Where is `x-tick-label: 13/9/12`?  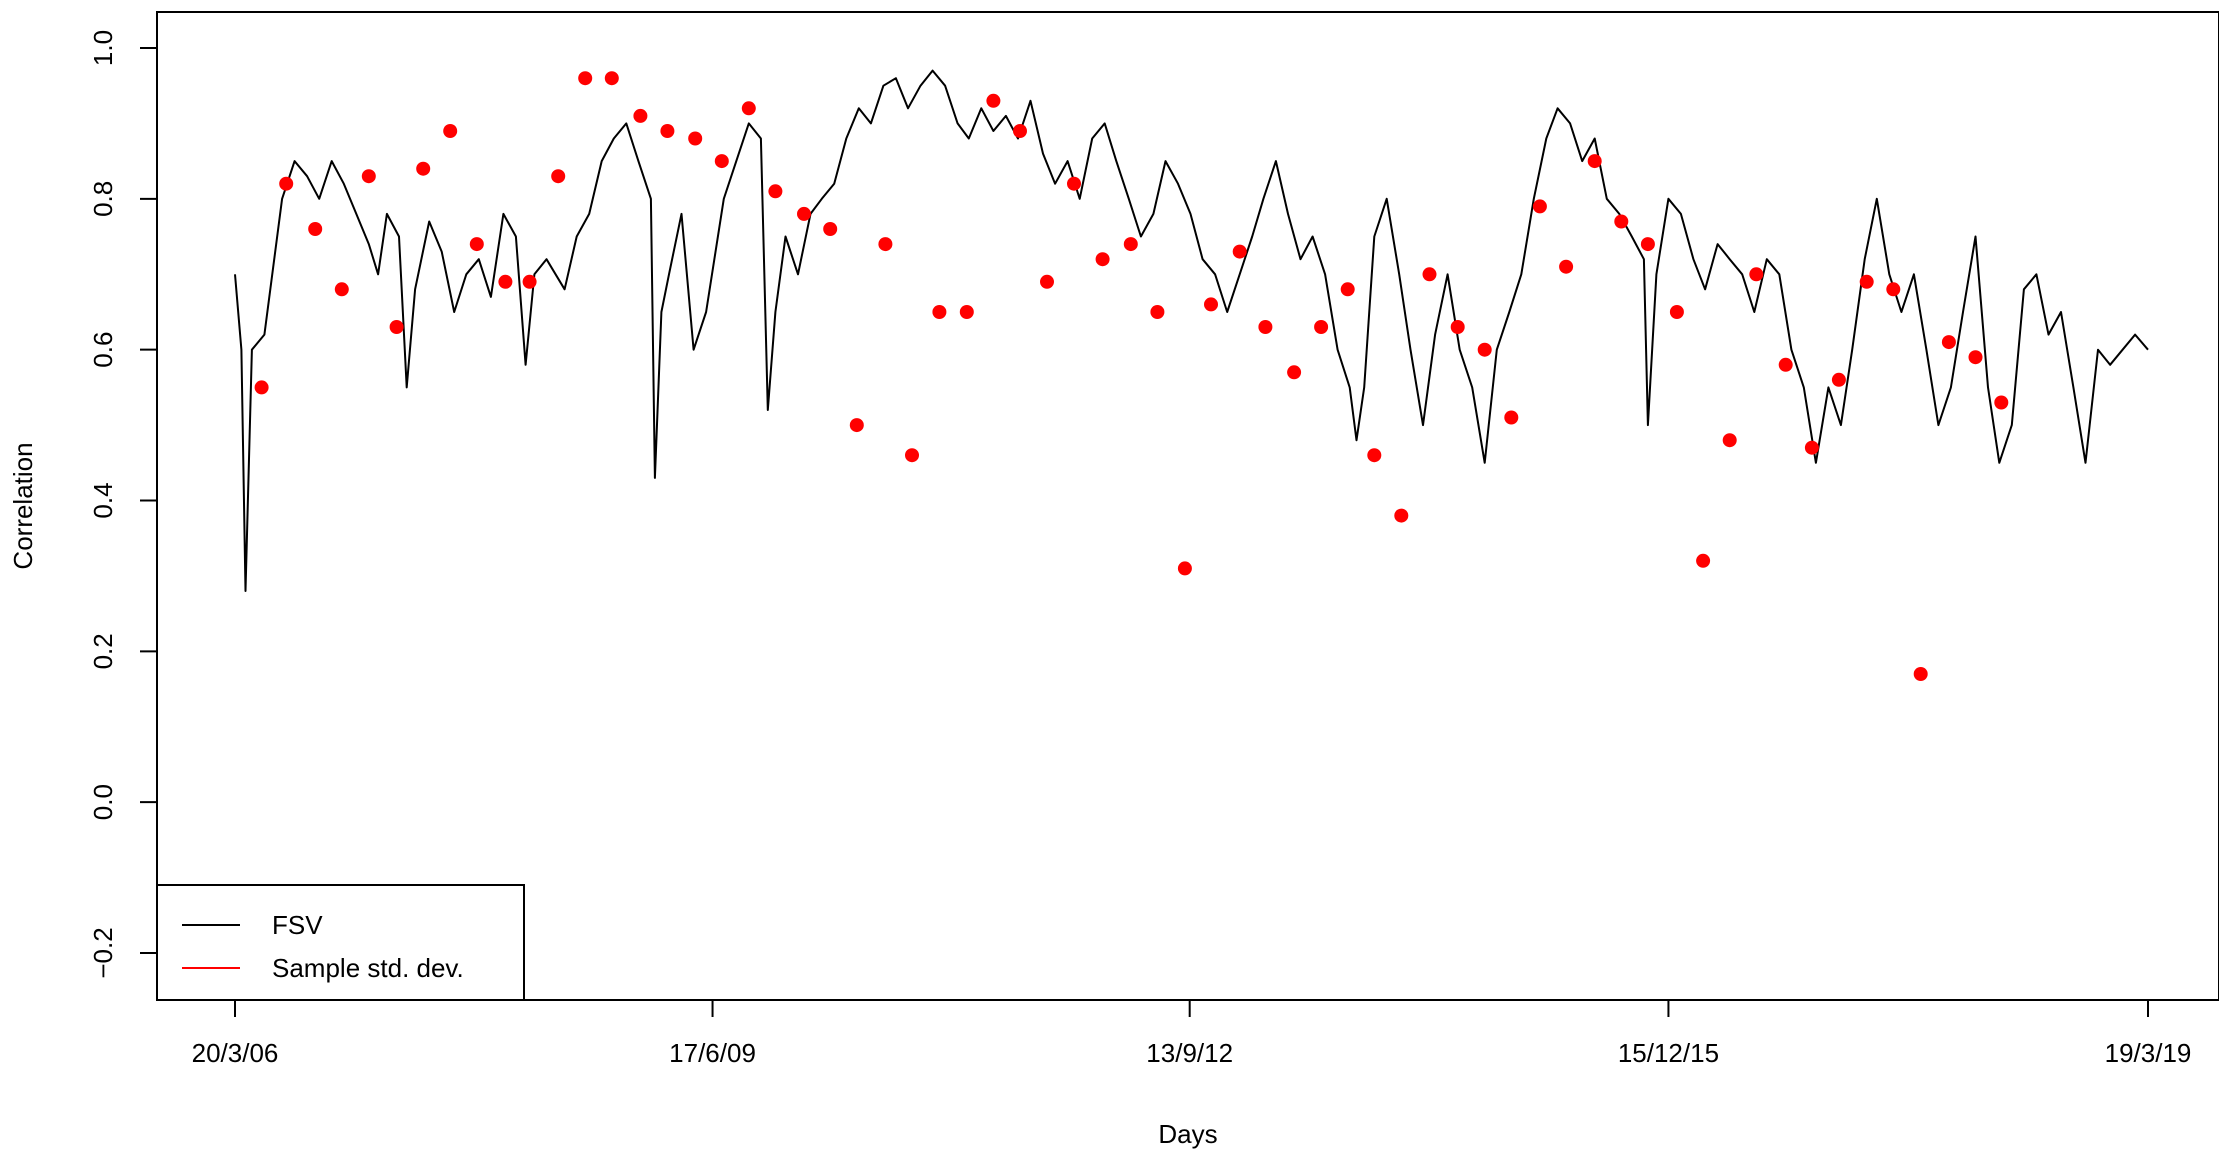
x-tick-label: 13/9/12 is located at coordinates (1189, 1053).